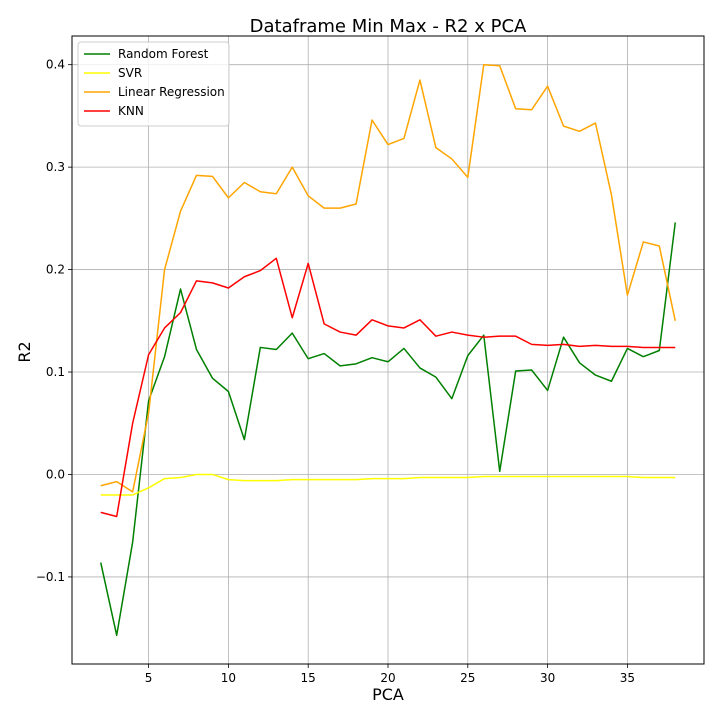  Describe the element at coordinates (171, 92) in the screenshot. I see `legend-label-linear-regression: Linear Regression` at that location.